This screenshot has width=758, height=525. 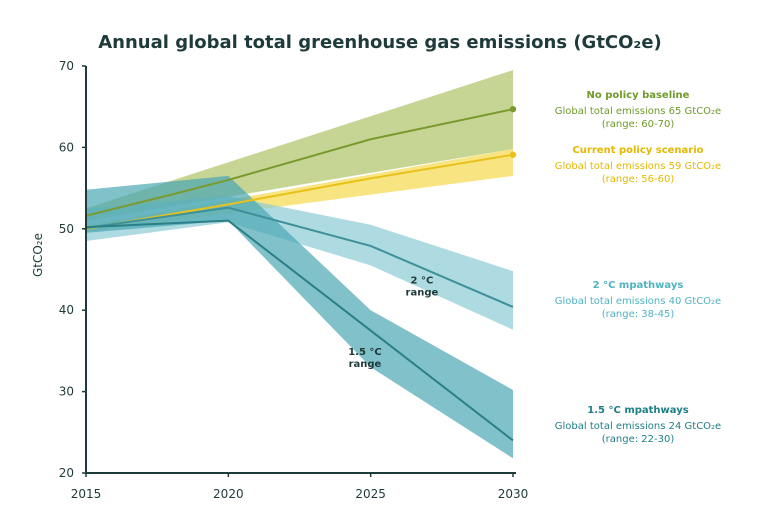 What do you see at coordinates (638, 301) in the screenshot?
I see `label-desc-two_c: Global total emissions 40 GtCO₂e` at bounding box center [638, 301].